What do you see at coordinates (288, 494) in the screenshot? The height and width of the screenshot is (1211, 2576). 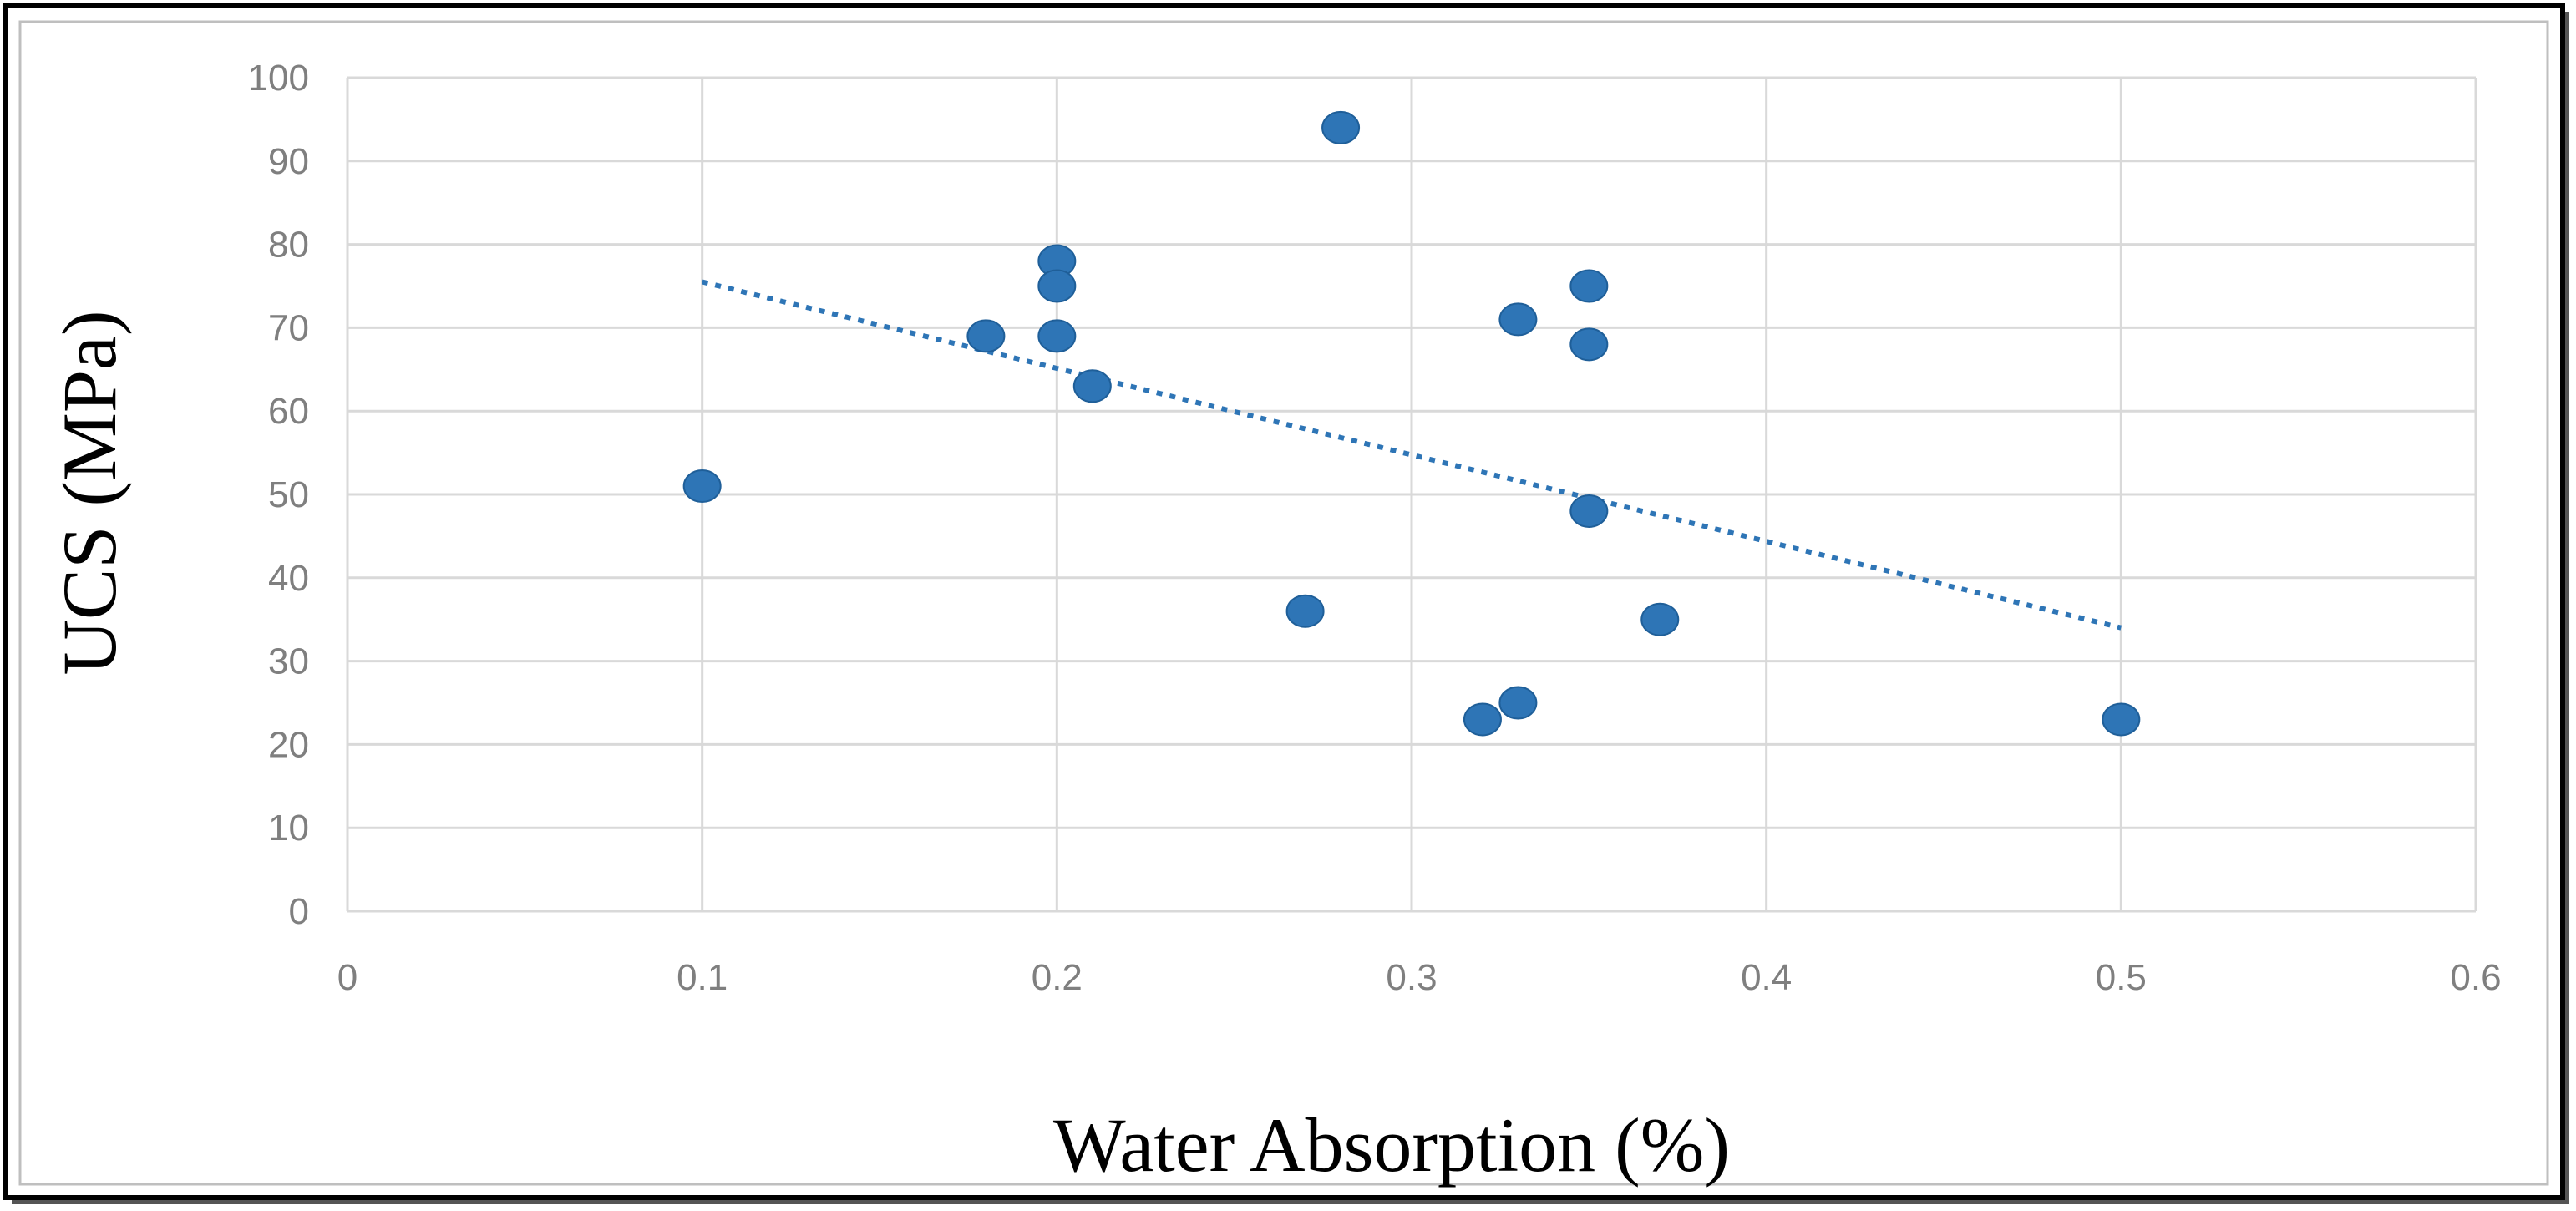 I see `y-tick-label: 50` at bounding box center [288, 494].